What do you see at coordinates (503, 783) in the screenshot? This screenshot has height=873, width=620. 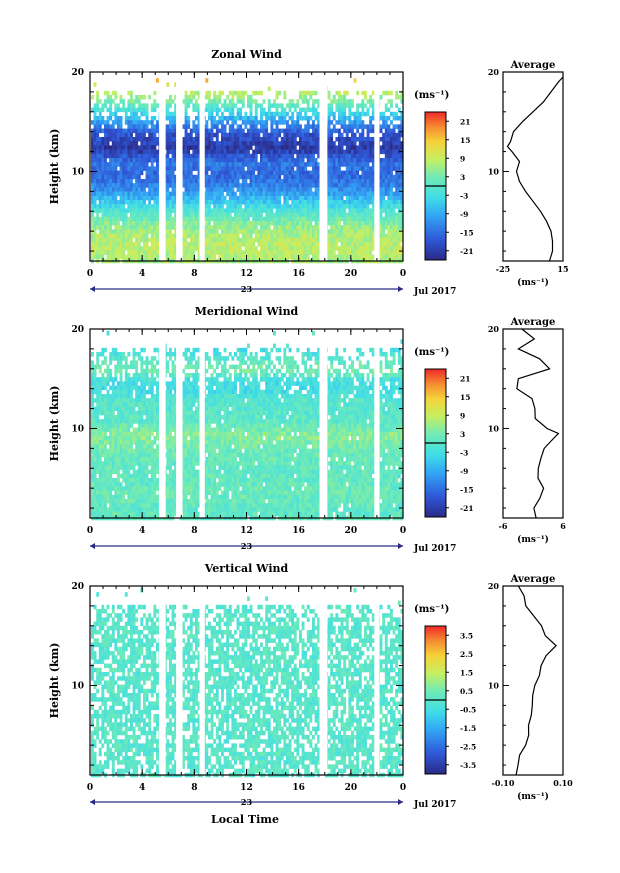 I see `average-x-tick-label: -0.10` at bounding box center [503, 783].